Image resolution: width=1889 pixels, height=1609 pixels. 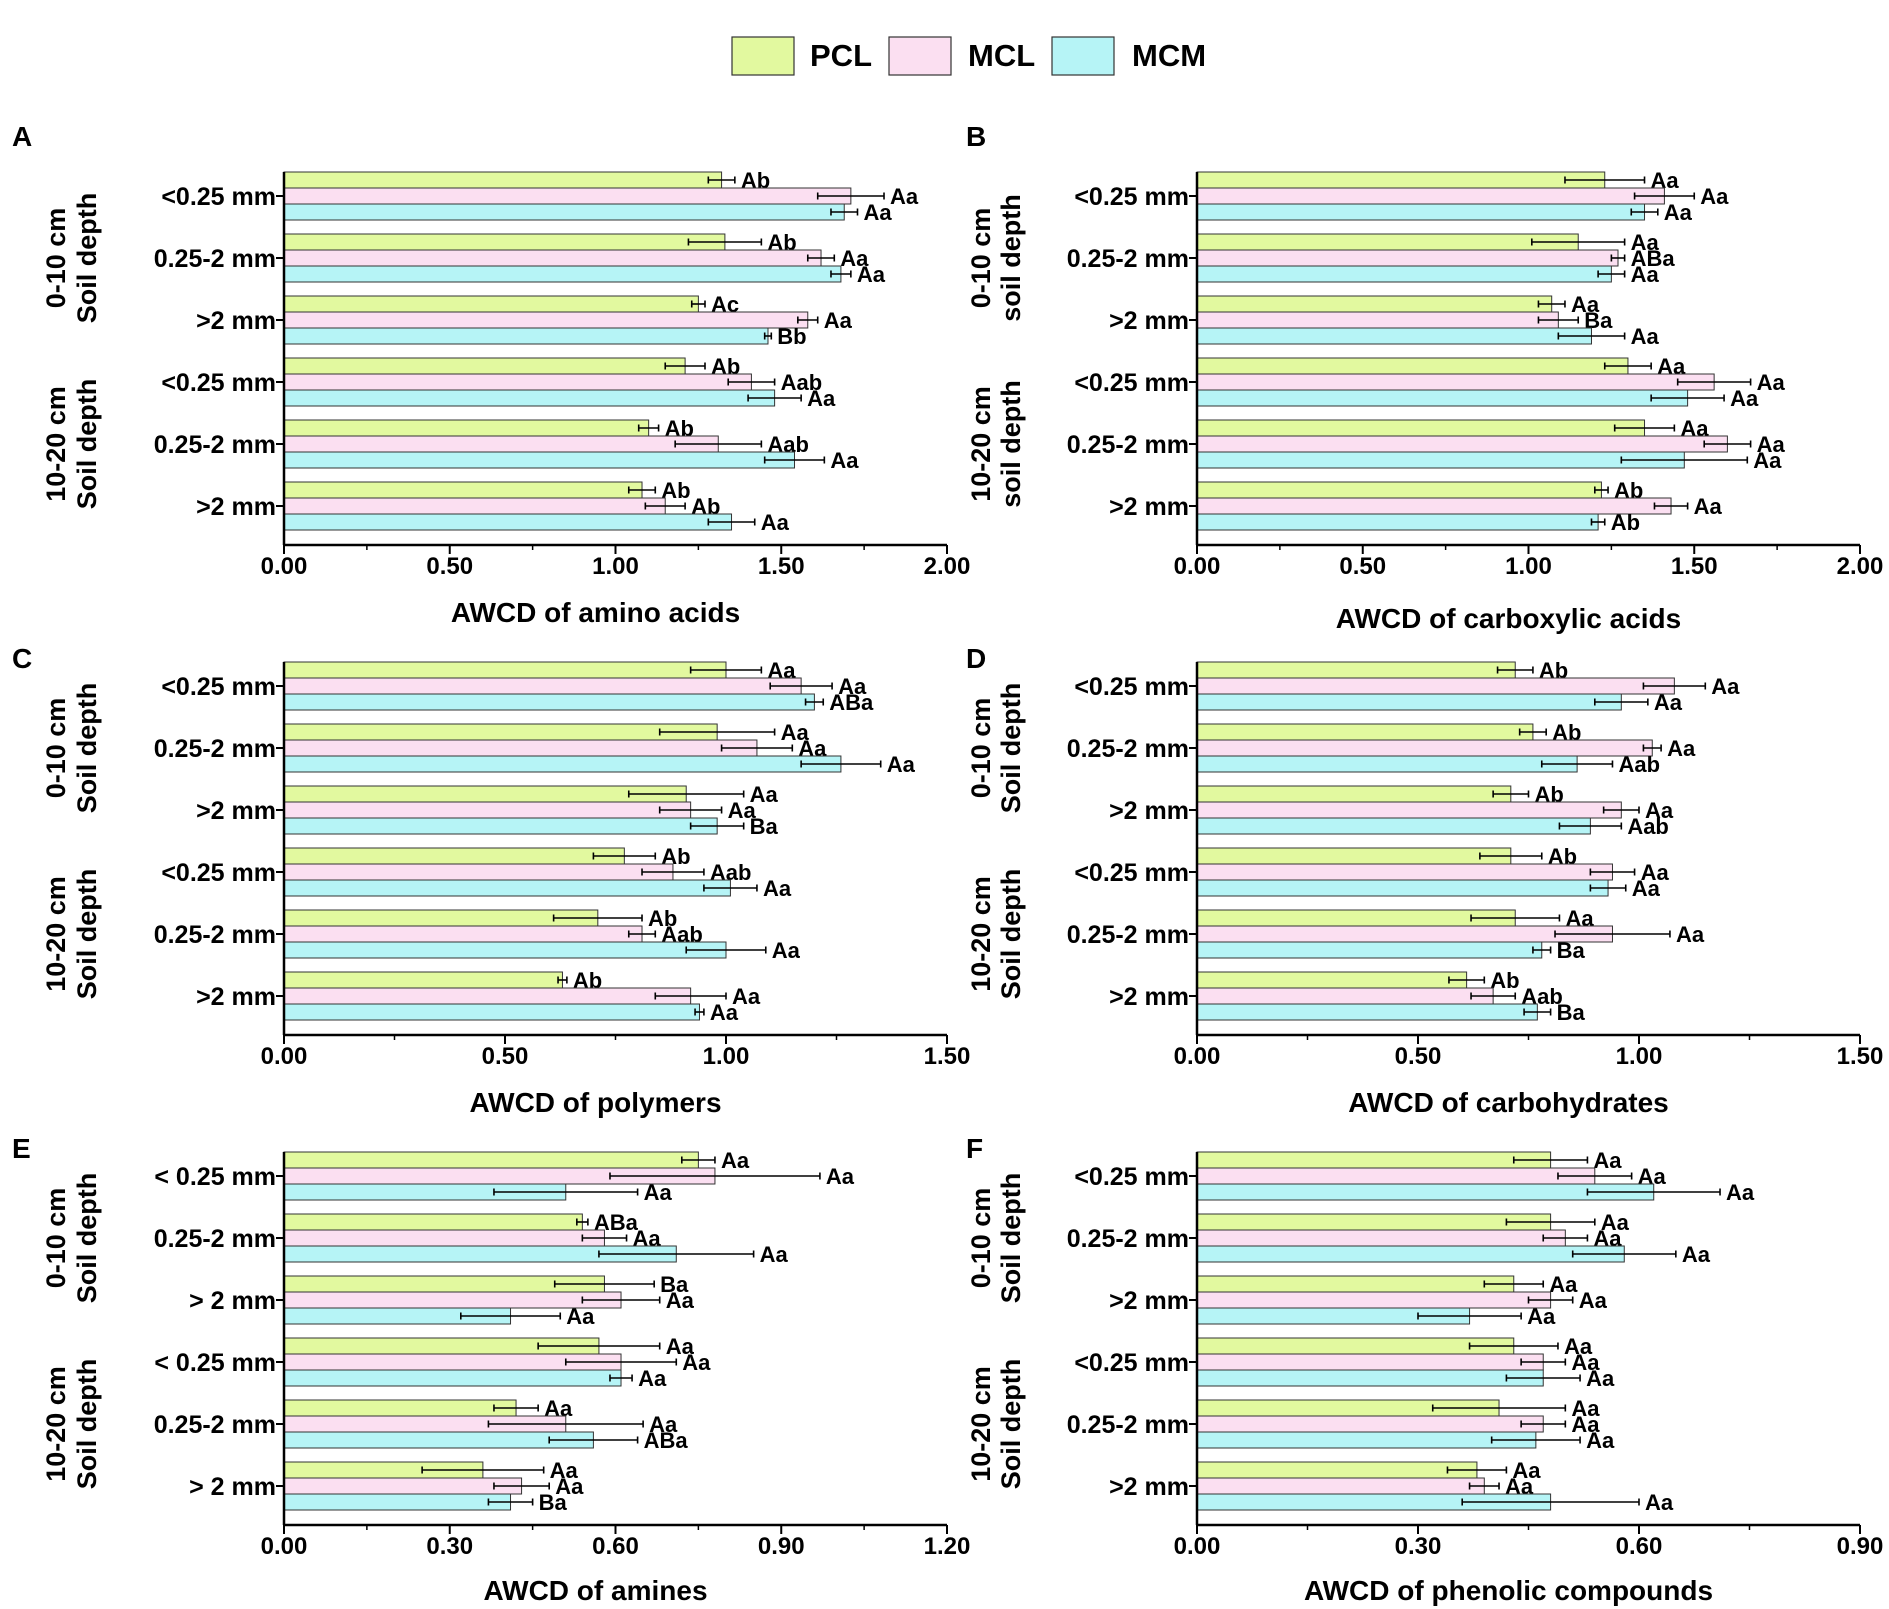 I want to click on x-axis-label: AWCD of polymers, so click(x=595, y=1102).